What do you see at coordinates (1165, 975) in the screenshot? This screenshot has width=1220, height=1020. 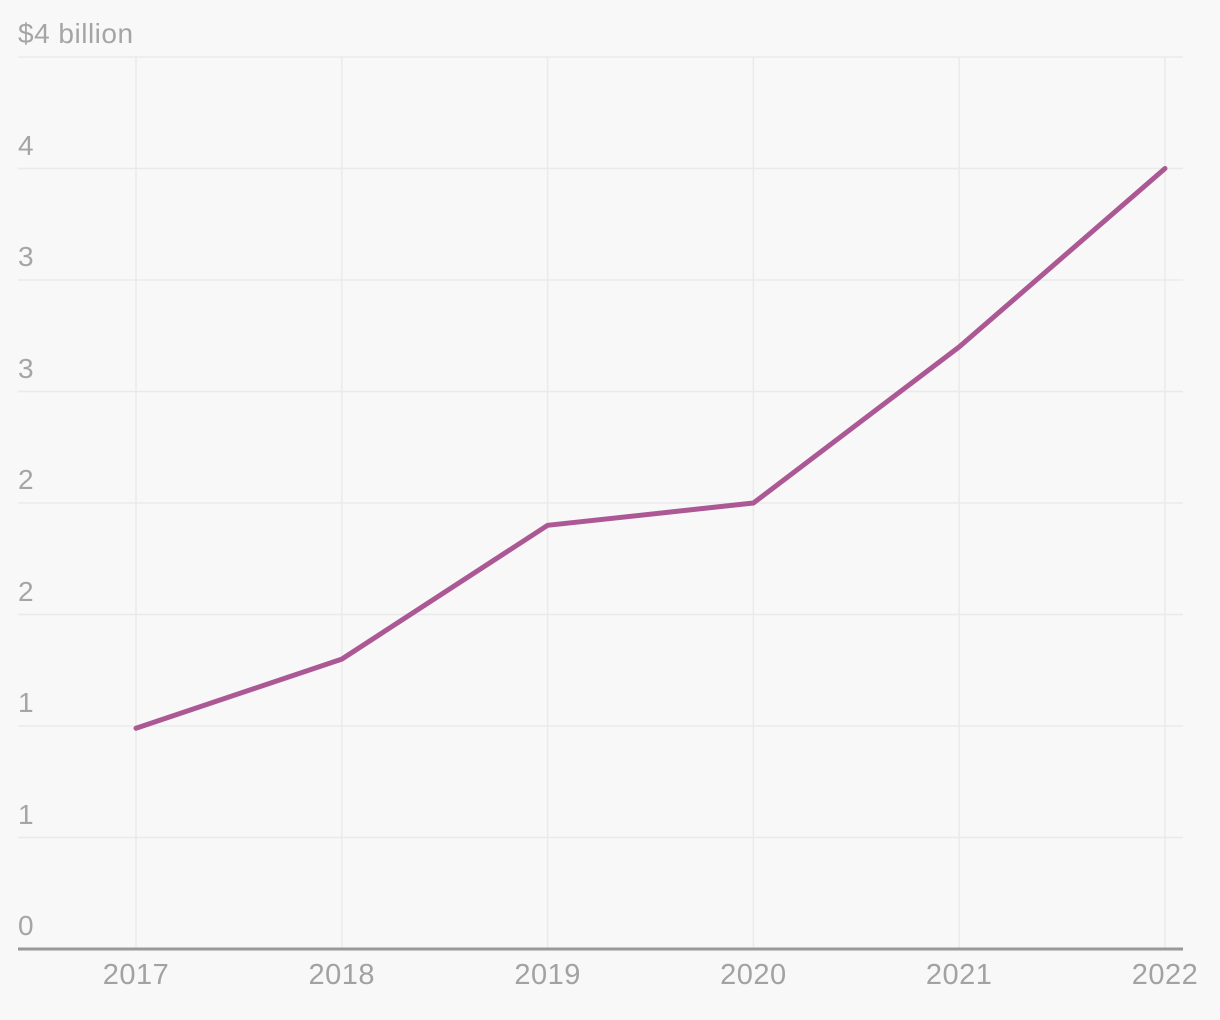 I see `x-tick-label: 2022` at bounding box center [1165, 975].